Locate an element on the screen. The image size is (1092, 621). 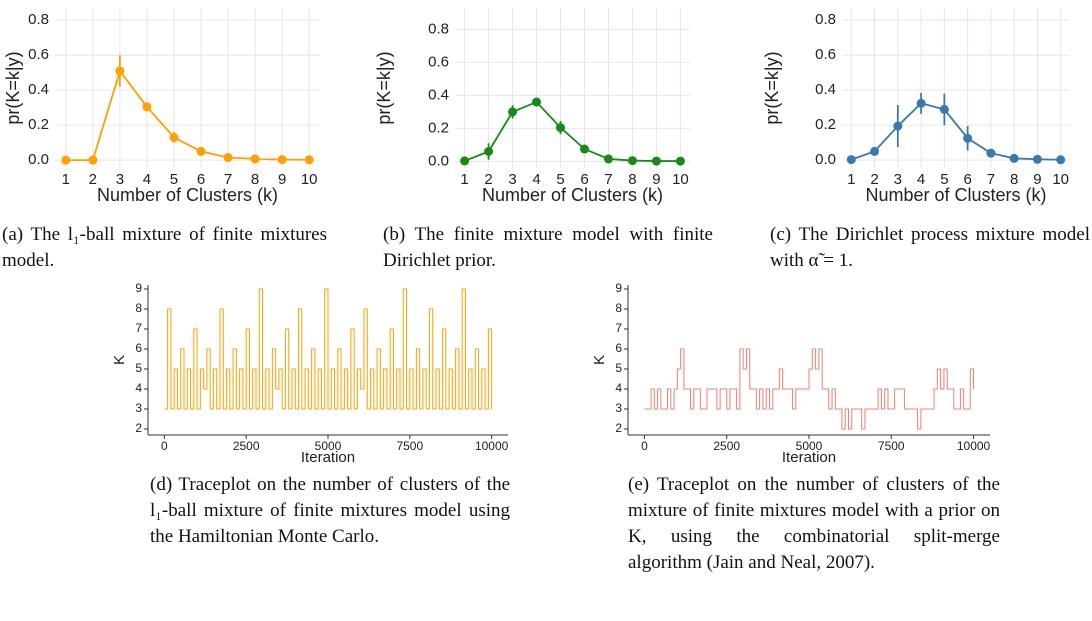
x-tick-label: 2500 is located at coordinates (726, 446).